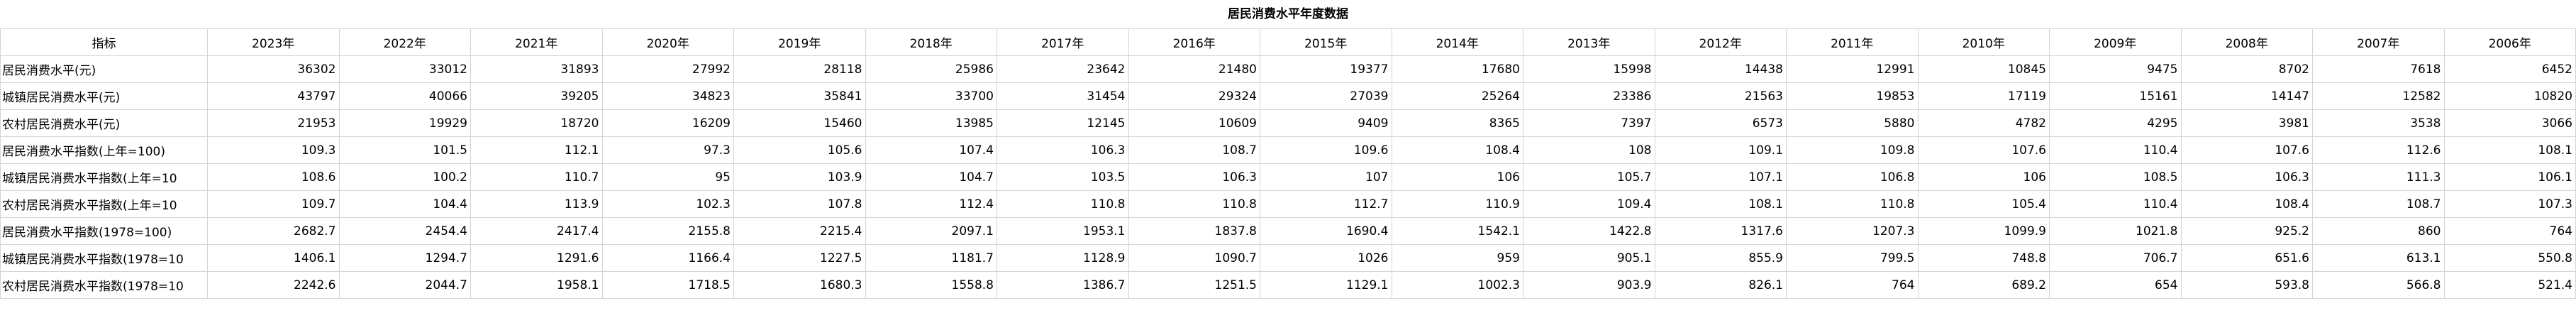  What do you see at coordinates (2378, 123) in the screenshot?
I see `value-cell: 3538` at bounding box center [2378, 123].